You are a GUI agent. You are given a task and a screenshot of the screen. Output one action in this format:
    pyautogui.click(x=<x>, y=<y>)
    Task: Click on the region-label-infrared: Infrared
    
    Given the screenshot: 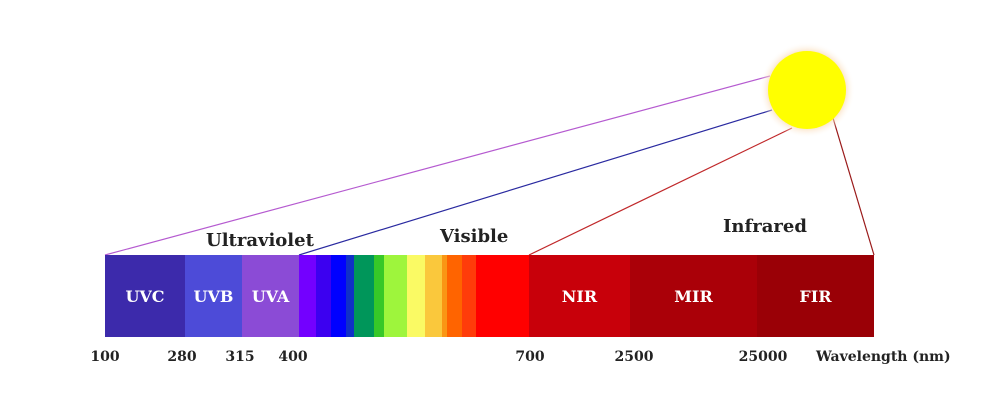 What is the action you would take?
    pyautogui.click(x=765, y=226)
    